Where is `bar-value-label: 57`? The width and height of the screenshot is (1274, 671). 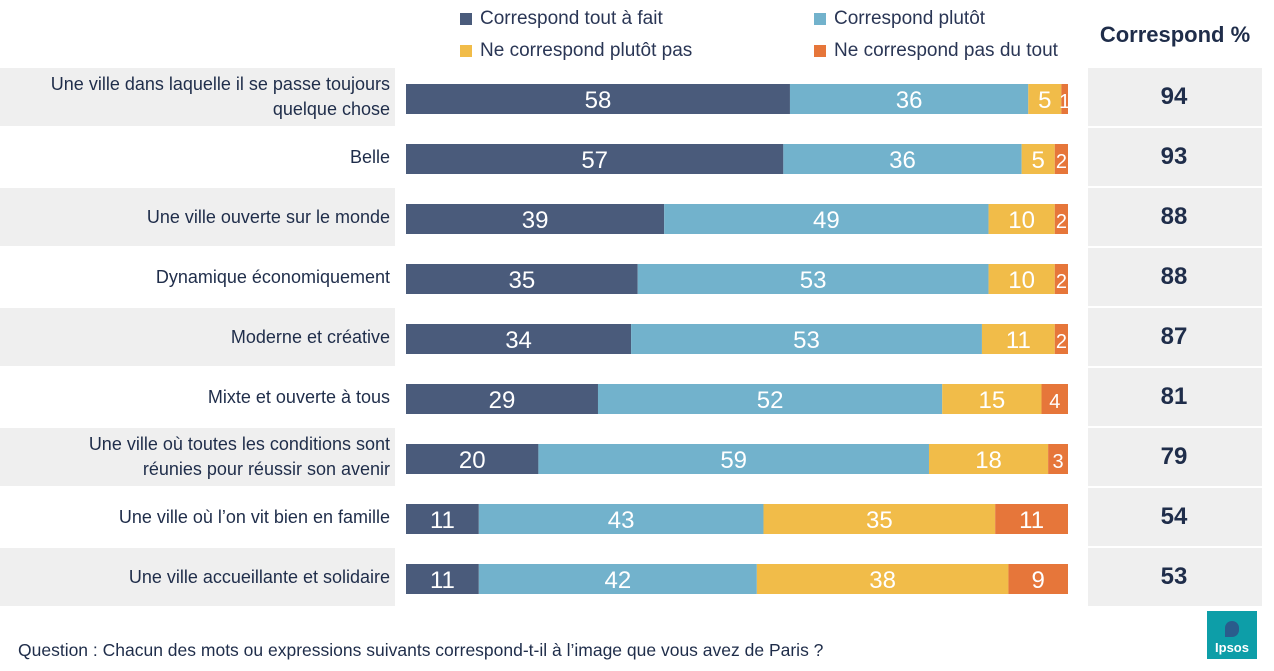
bar-value-label: 57 is located at coordinates (594, 160).